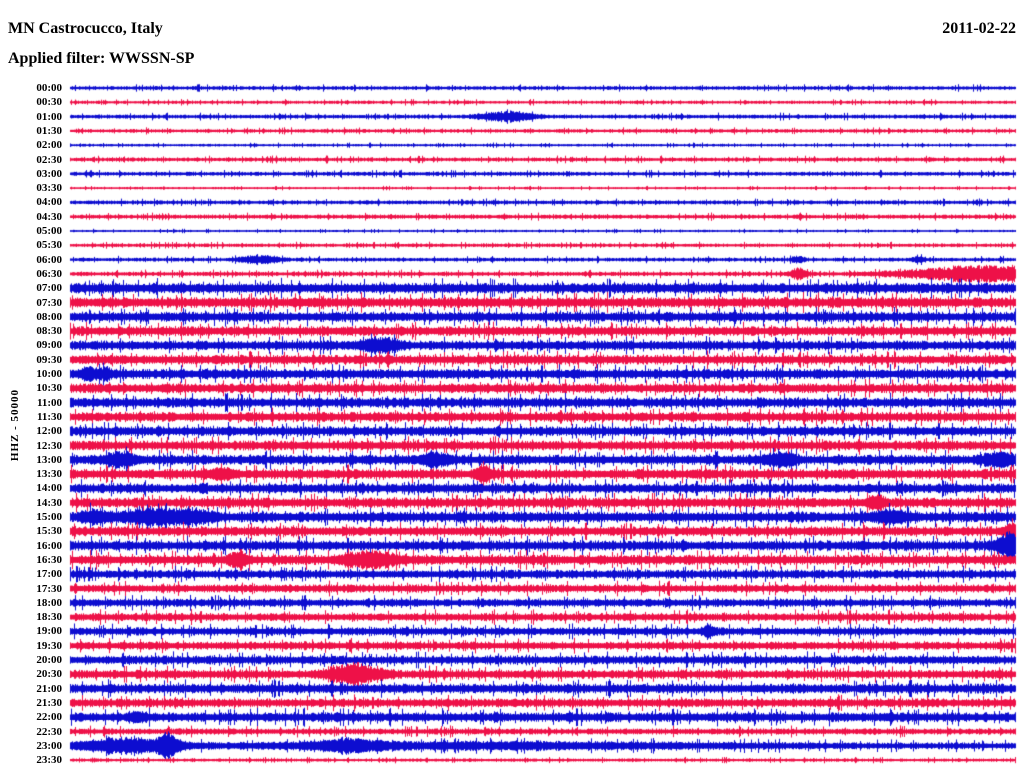 Image resolution: width=1024 pixels, height=780 pixels. I want to click on time-label: 06:00, so click(49, 259).